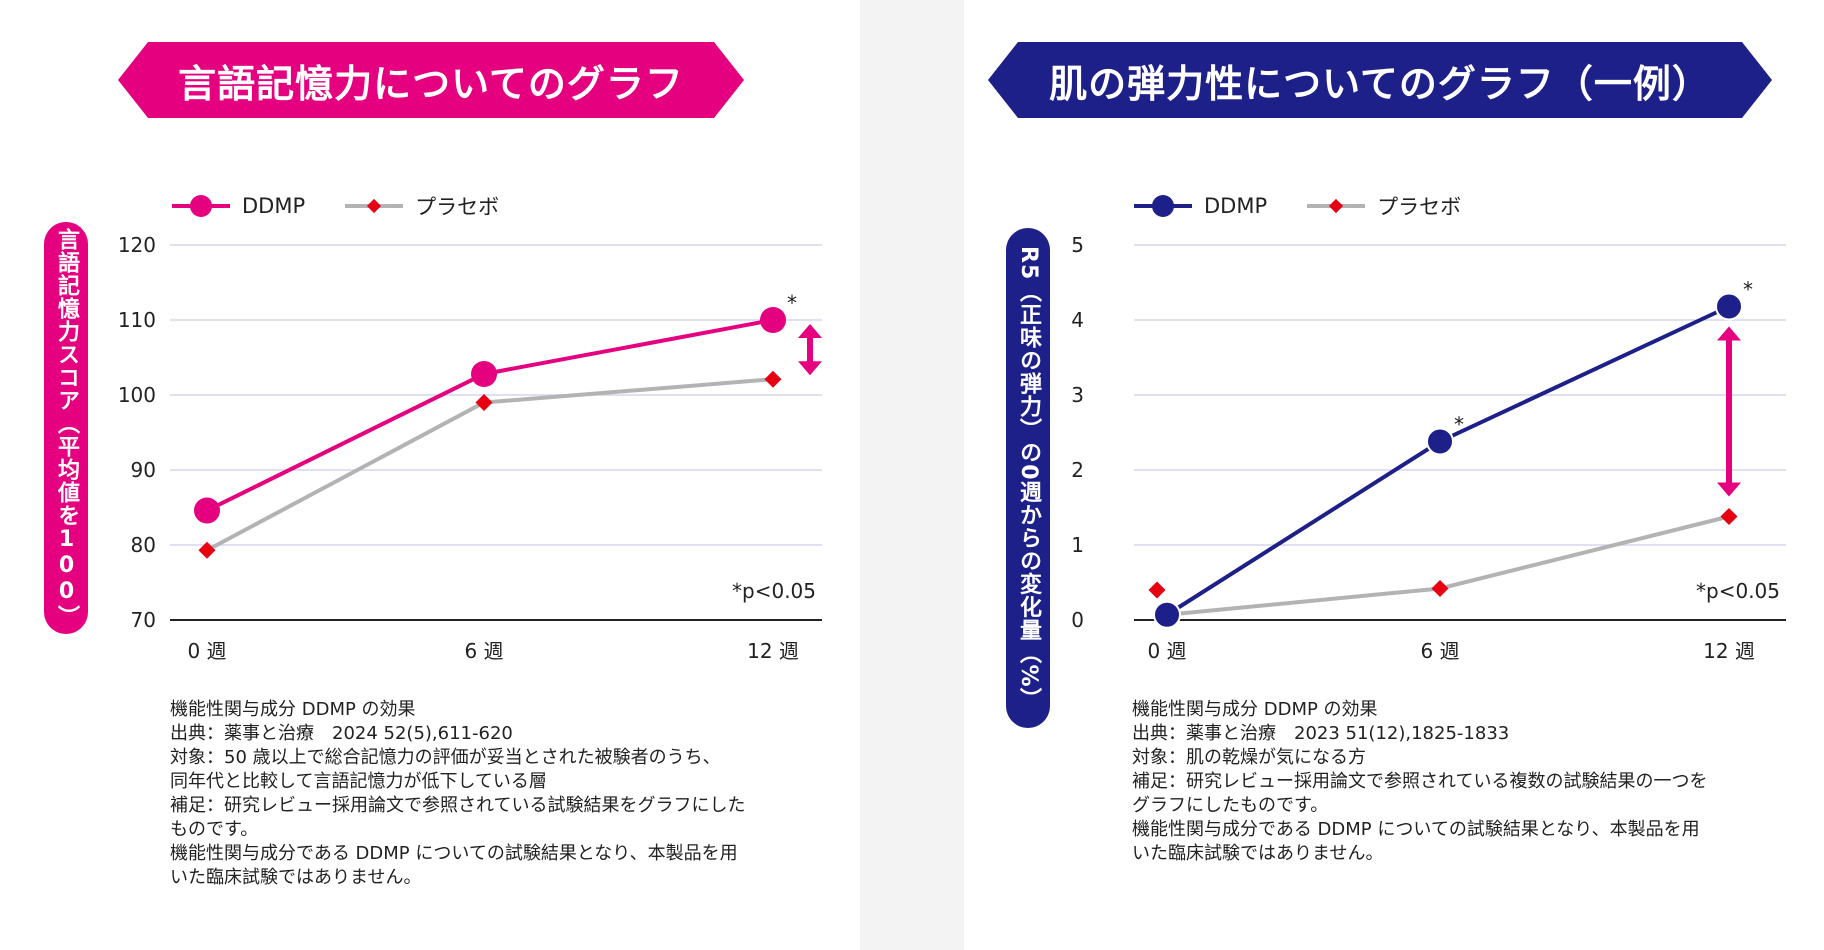  I want to click on note-line: グラフにしたものです。, so click(1230, 805).